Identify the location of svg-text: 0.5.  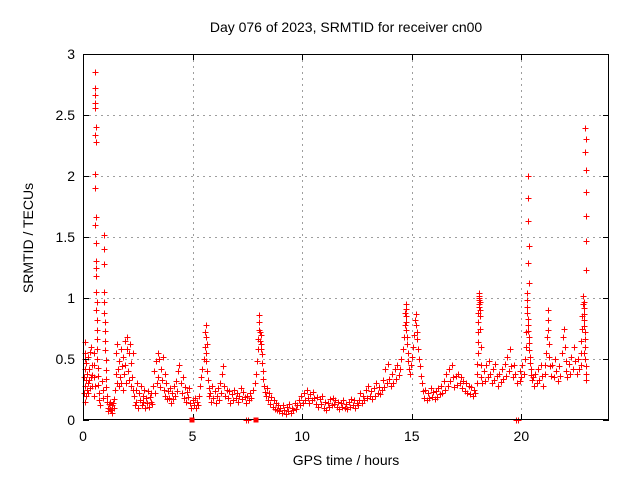
(66, 359).